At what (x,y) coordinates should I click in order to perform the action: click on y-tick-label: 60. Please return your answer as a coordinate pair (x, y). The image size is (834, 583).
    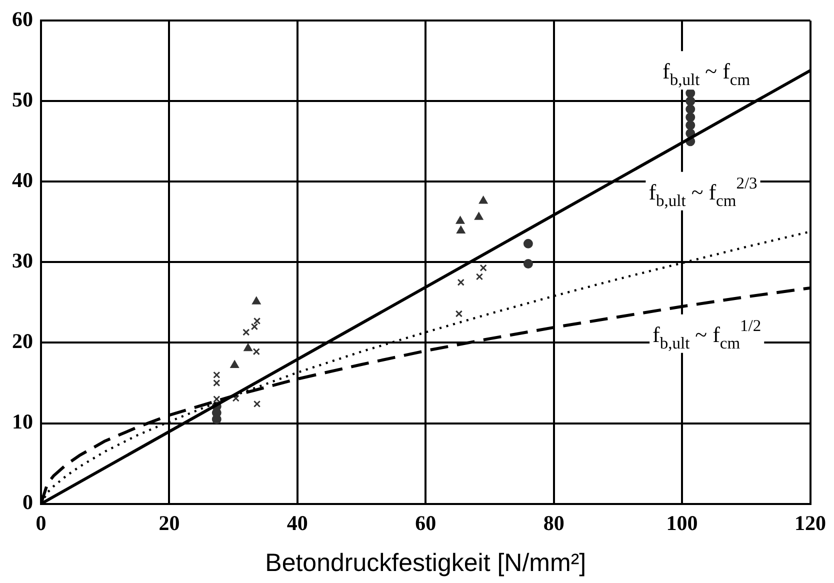
    Looking at the image, I should click on (22, 19).